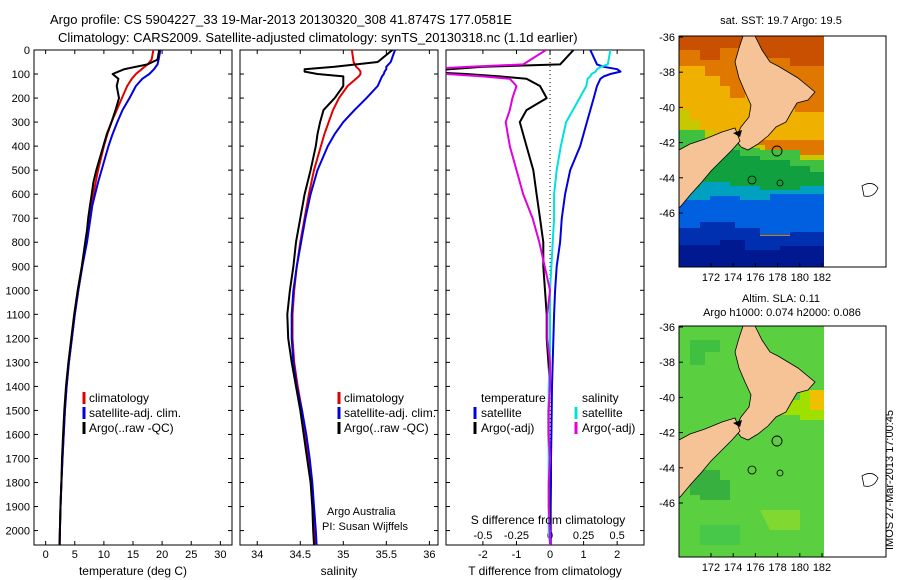 Image resolution: width=900 pixels, height=580 pixels. What do you see at coordinates (21, 123) in the screenshot?
I see `depth-tick-label: 300` at bounding box center [21, 123].